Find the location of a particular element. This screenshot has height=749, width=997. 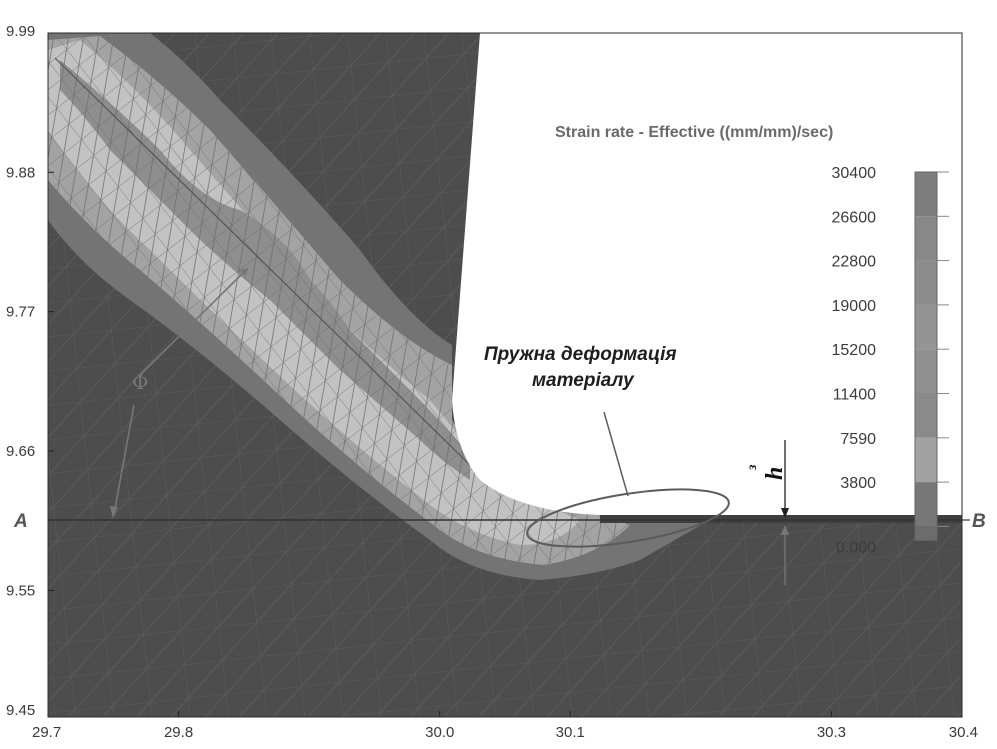

elastic-zone-ellipse is located at coordinates (628, 518).